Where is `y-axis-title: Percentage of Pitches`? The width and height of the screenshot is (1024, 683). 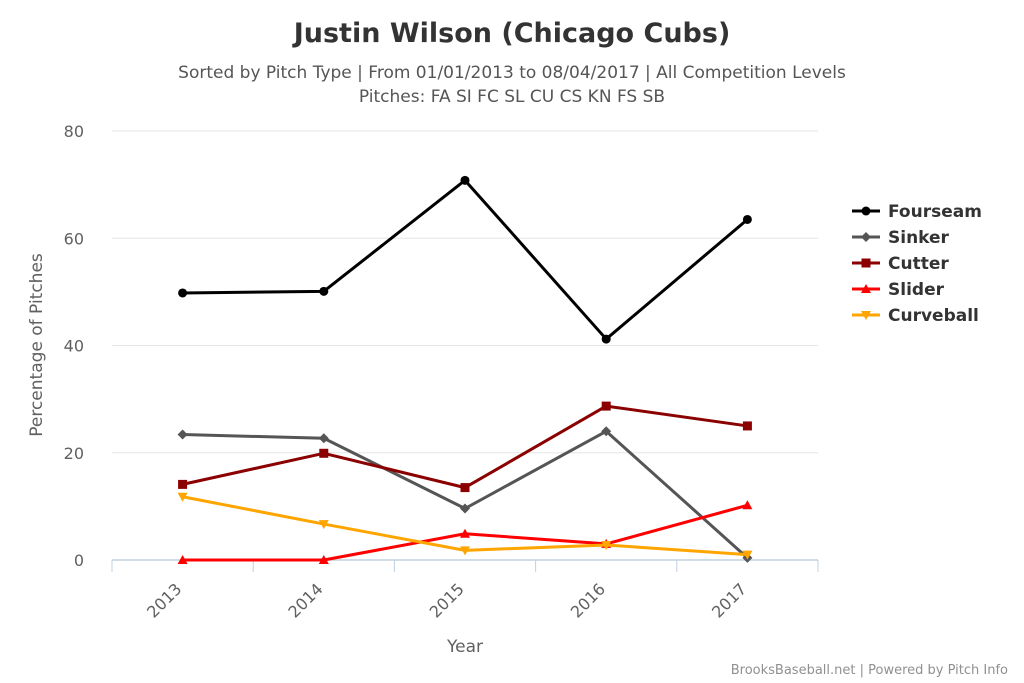
y-axis-title: Percentage of Pitches is located at coordinates (37, 345).